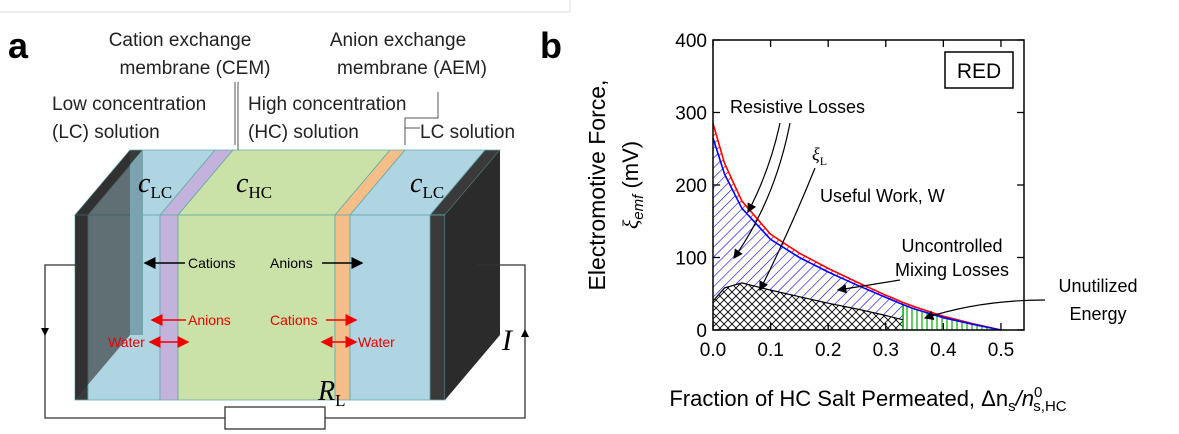 This screenshot has width=1179, height=434. What do you see at coordinates (195, 68) in the screenshot?
I see `label: membrane (CEM)` at bounding box center [195, 68].